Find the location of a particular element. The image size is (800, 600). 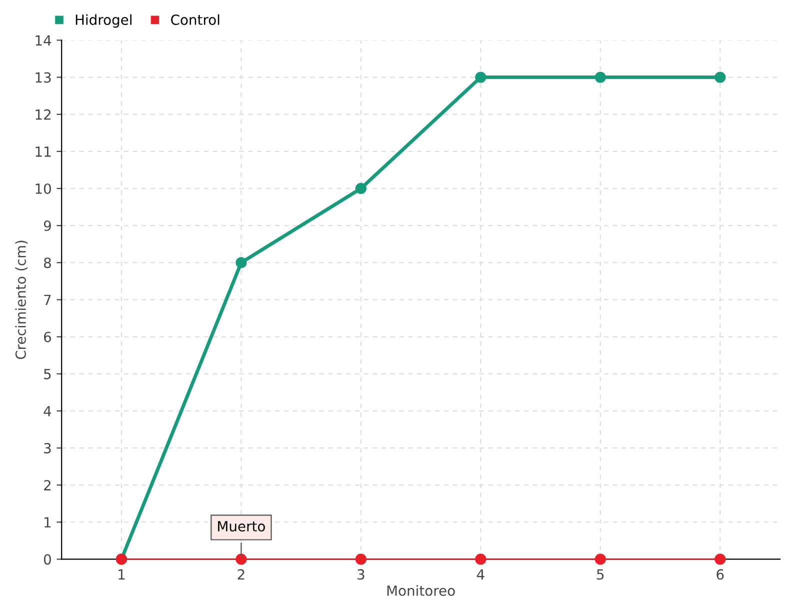

y-tick-label: 13 is located at coordinates (43, 77).